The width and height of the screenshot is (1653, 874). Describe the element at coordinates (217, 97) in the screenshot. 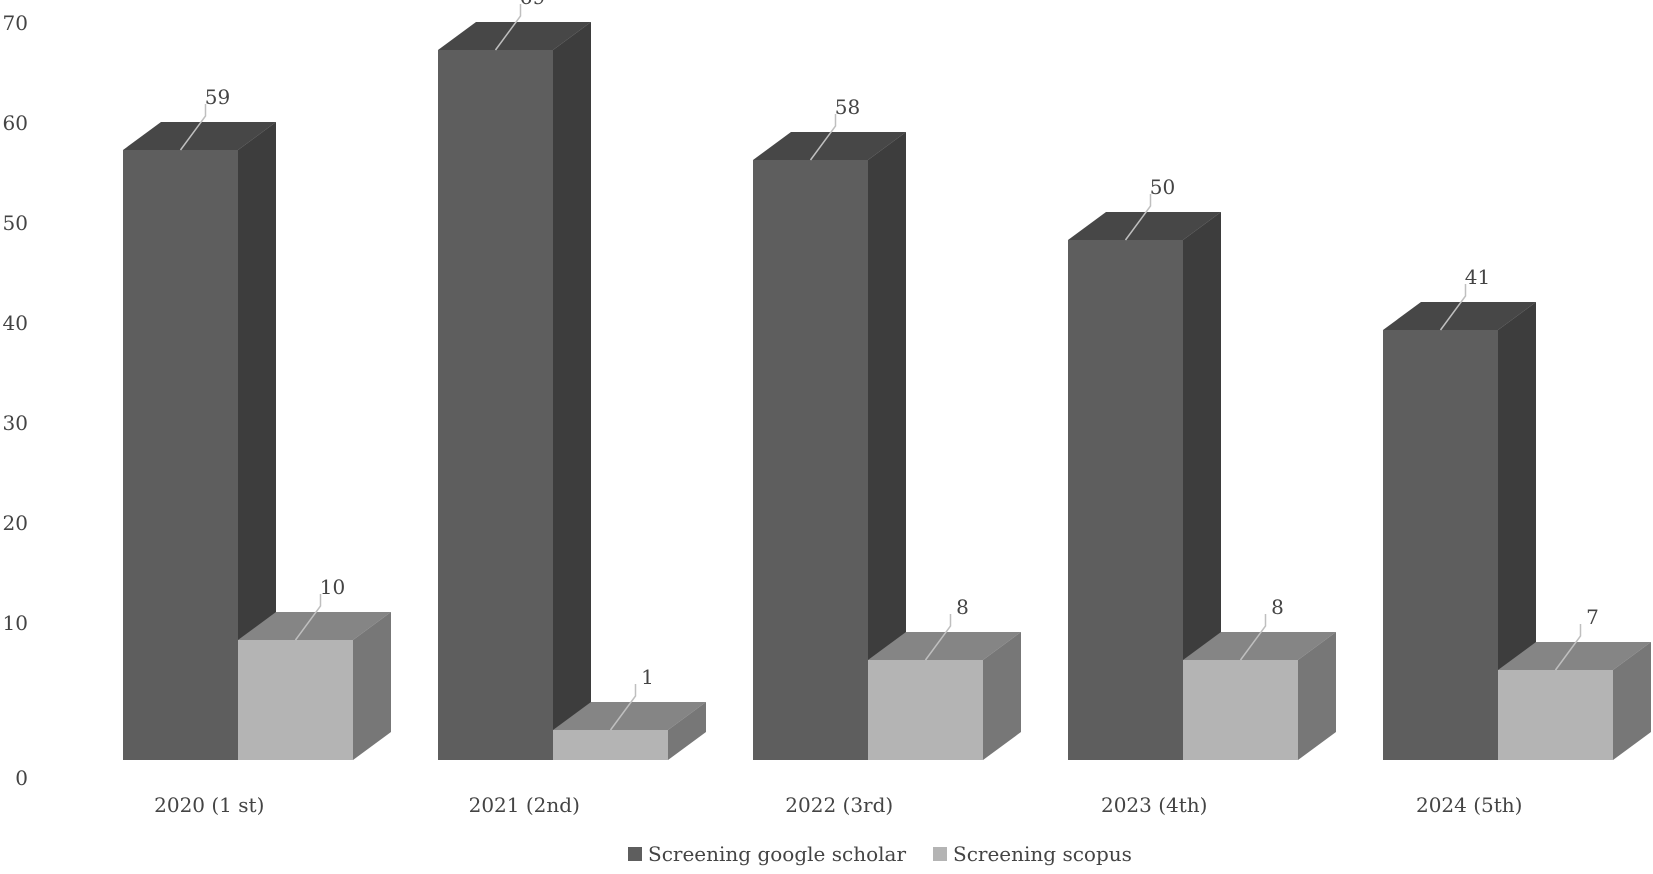

I see `data-label: 59` at that location.